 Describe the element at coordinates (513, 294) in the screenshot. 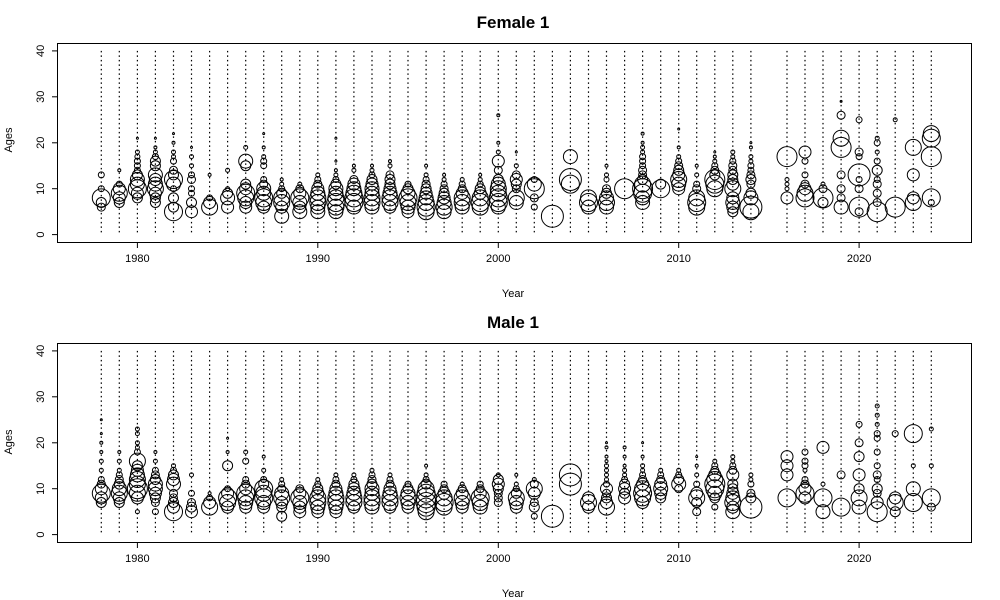

I see `female-x-axis-label: Year` at that location.